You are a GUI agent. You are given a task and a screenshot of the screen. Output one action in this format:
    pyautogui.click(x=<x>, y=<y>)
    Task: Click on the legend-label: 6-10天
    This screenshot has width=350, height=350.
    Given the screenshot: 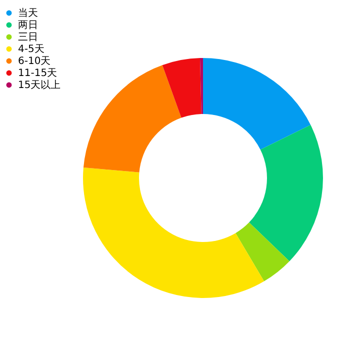 What is the action you would take?
    pyautogui.click(x=34, y=61)
    